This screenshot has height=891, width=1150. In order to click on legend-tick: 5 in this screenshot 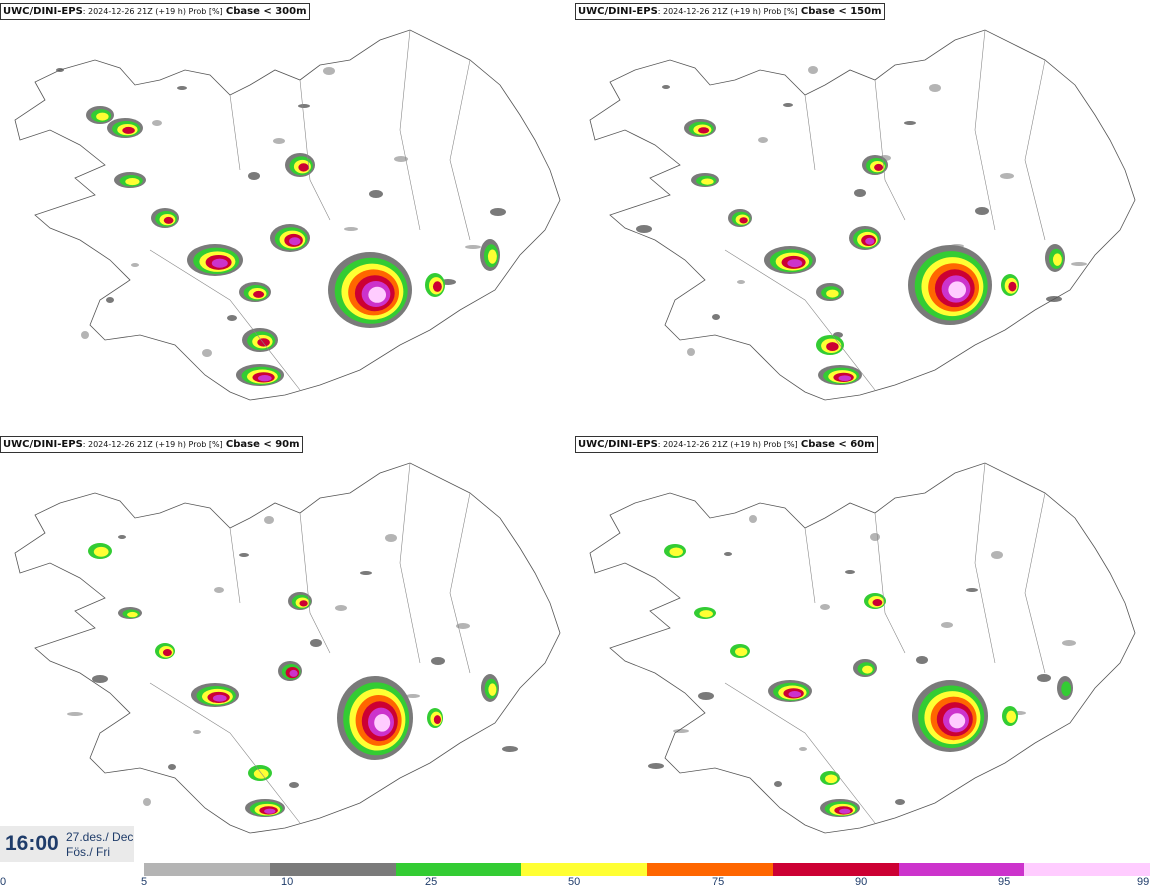, I will do `click(144, 882)`.